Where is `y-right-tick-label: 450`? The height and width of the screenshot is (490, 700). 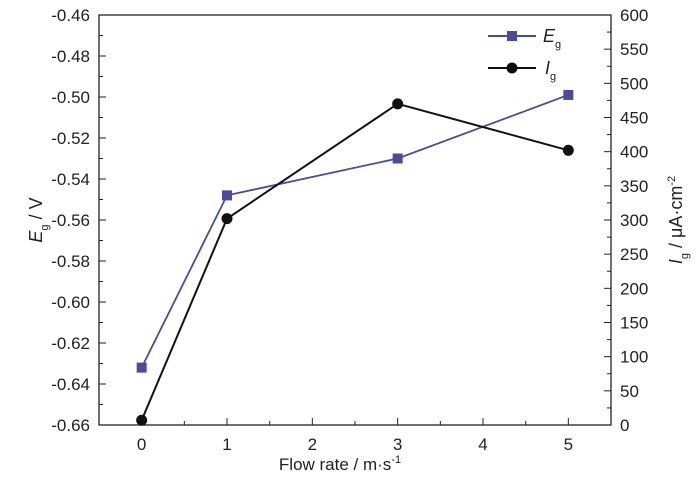 y-right-tick-label: 450 is located at coordinates (634, 118).